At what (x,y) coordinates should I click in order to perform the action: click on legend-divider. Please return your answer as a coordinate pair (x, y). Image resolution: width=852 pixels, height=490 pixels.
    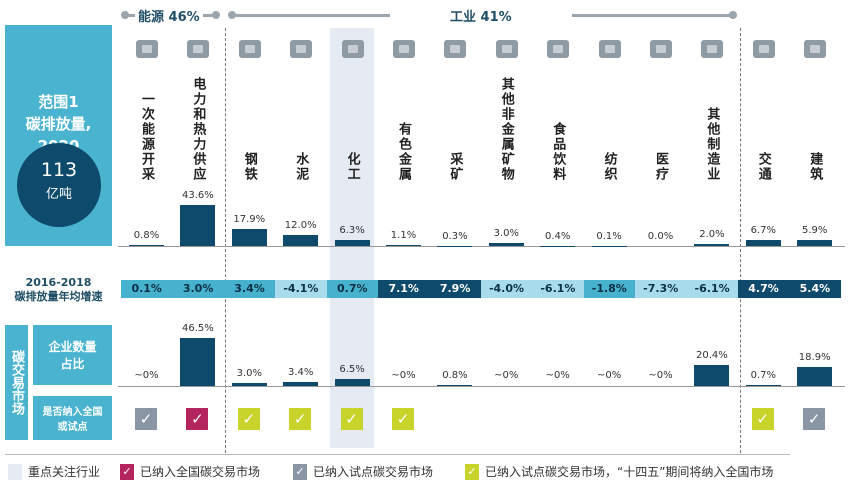
    Looking at the image, I should click on (397, 454).